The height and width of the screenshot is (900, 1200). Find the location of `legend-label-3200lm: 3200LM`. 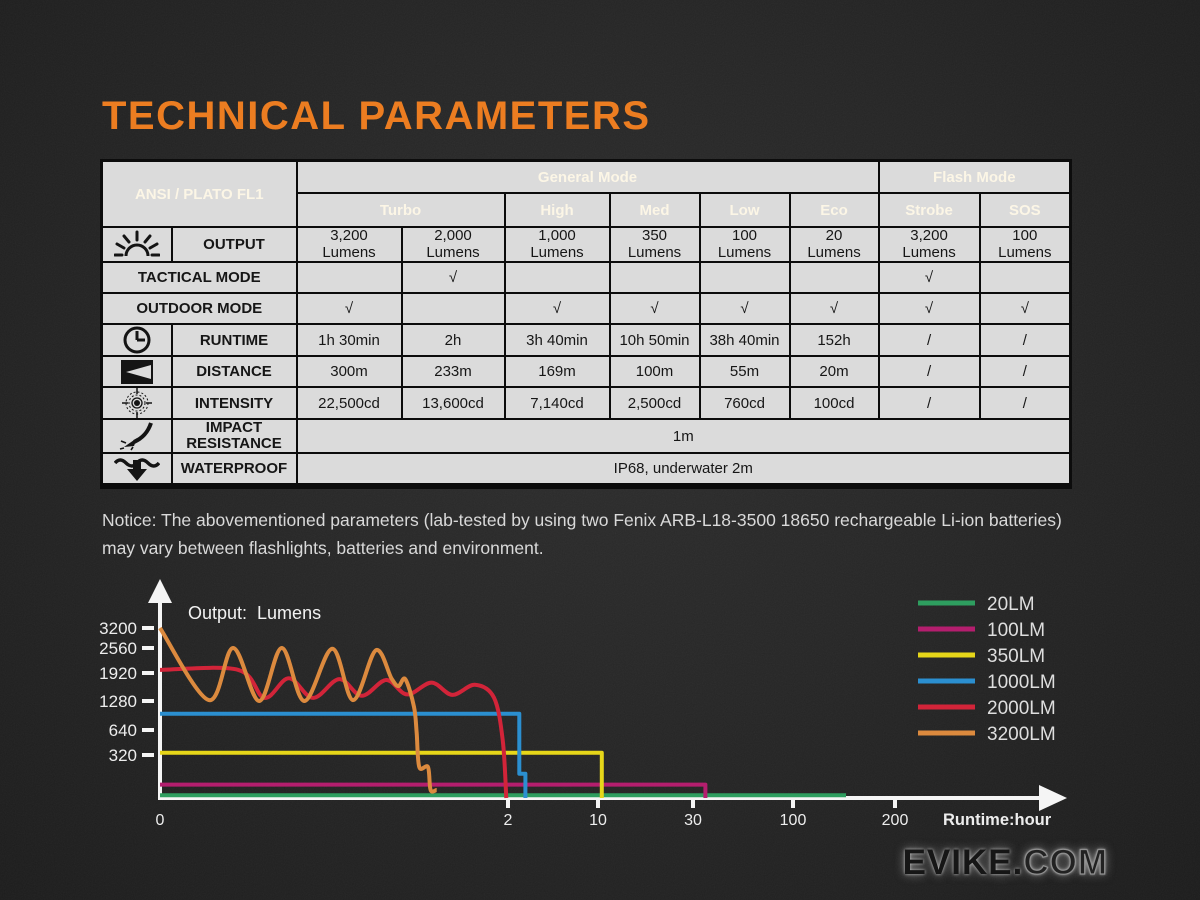

legend-label-3200lm: 3200LM is located at coordinates (1021, 734).